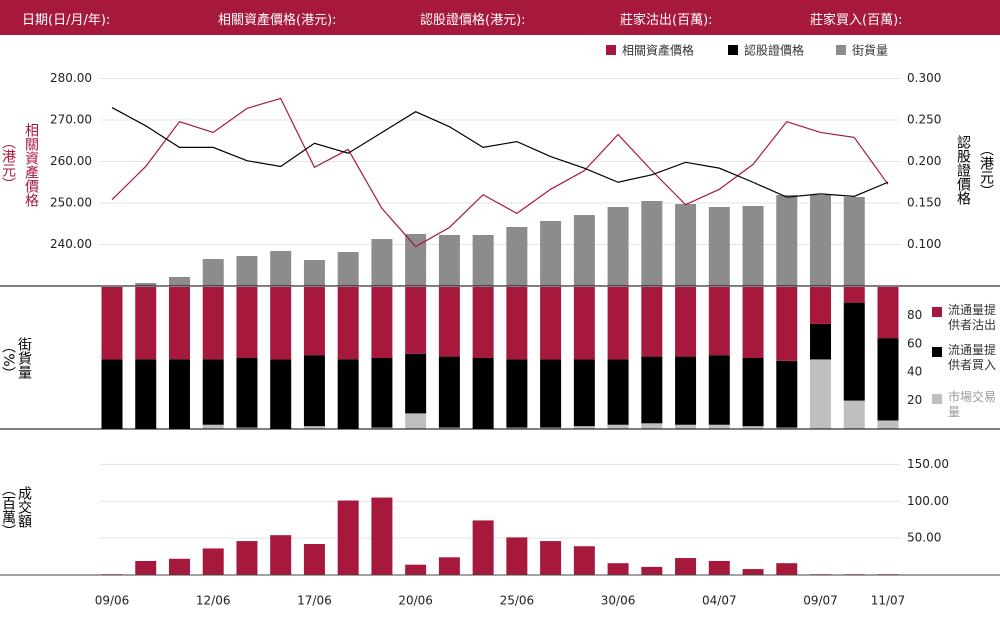 Image resolution: width=1000 pixels, height=620 pixels. I want to click on x-tick-label: 11/07, so click(888, 601).